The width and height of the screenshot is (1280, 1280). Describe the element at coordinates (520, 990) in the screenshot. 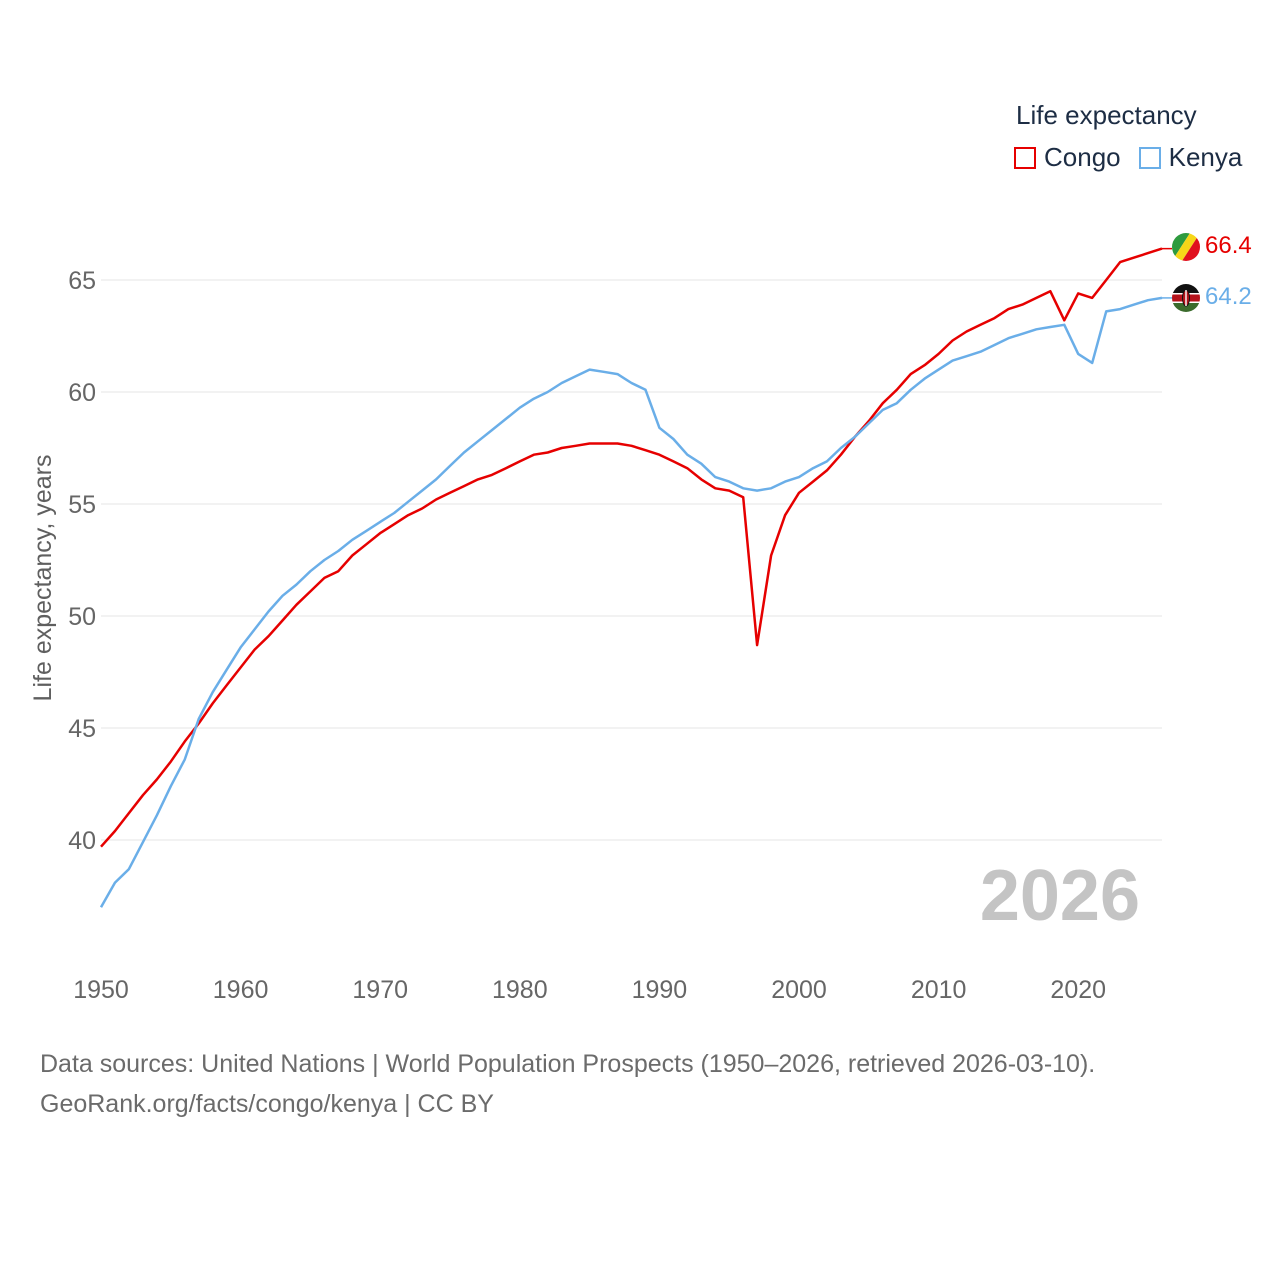

I see `x-tick-label-1980: 1980` at that location.